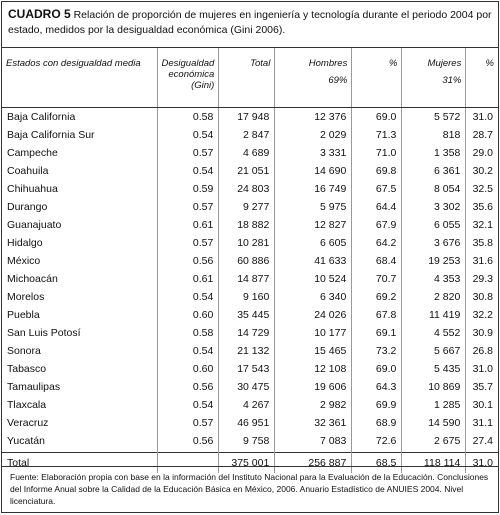 The image size is (500, 515). What do you see at coordinates (34, 225) in the screenshot?
I see `state-name: Guanajuato` at bounding box center [34, 225].